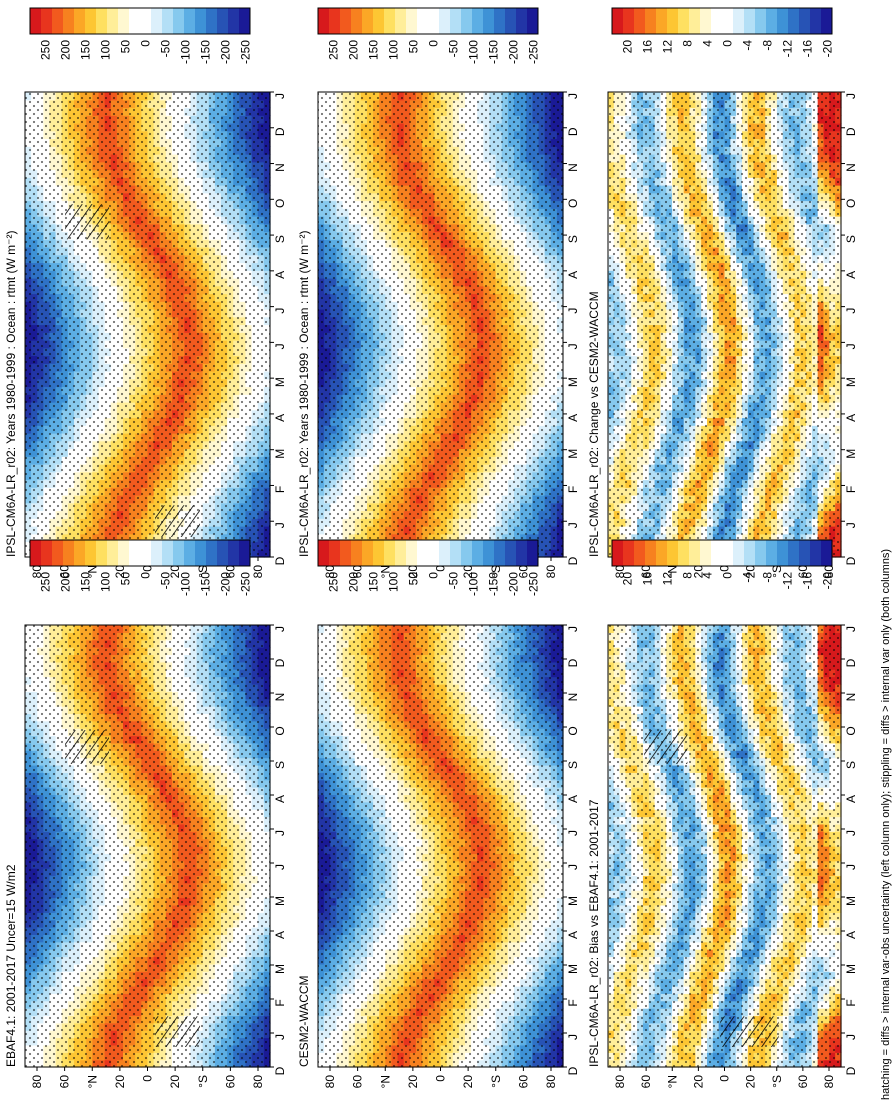 This screenshot has height=1105, width=895. What do you see at coordinates (146, 575) in the screenshot?
I see `colorbar-label: 0` at bounding box center [146, 575].